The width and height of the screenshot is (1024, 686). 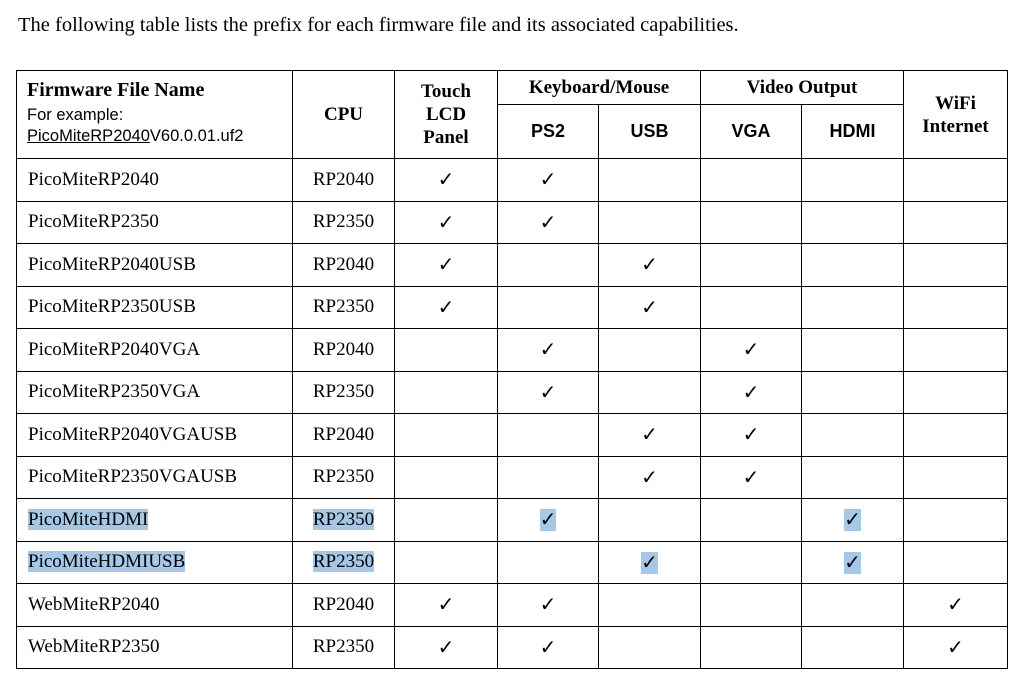 I want to click on header-ps2: PS2, so click(x=548, y=131).